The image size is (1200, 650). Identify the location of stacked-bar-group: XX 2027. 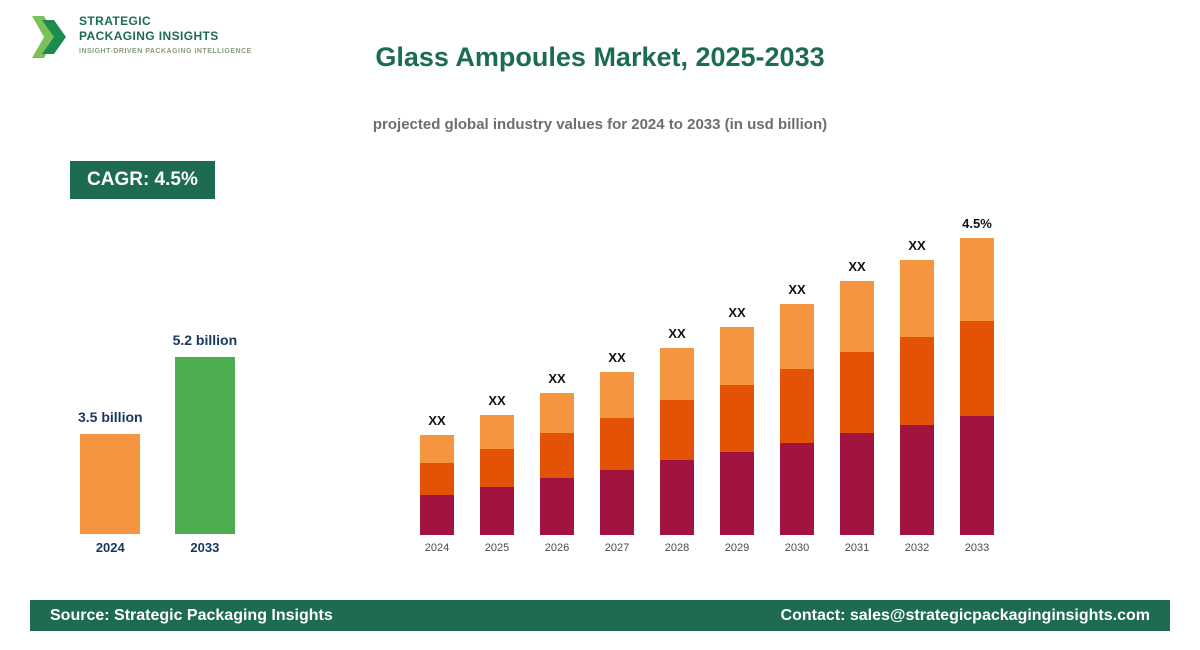
(617, 453).